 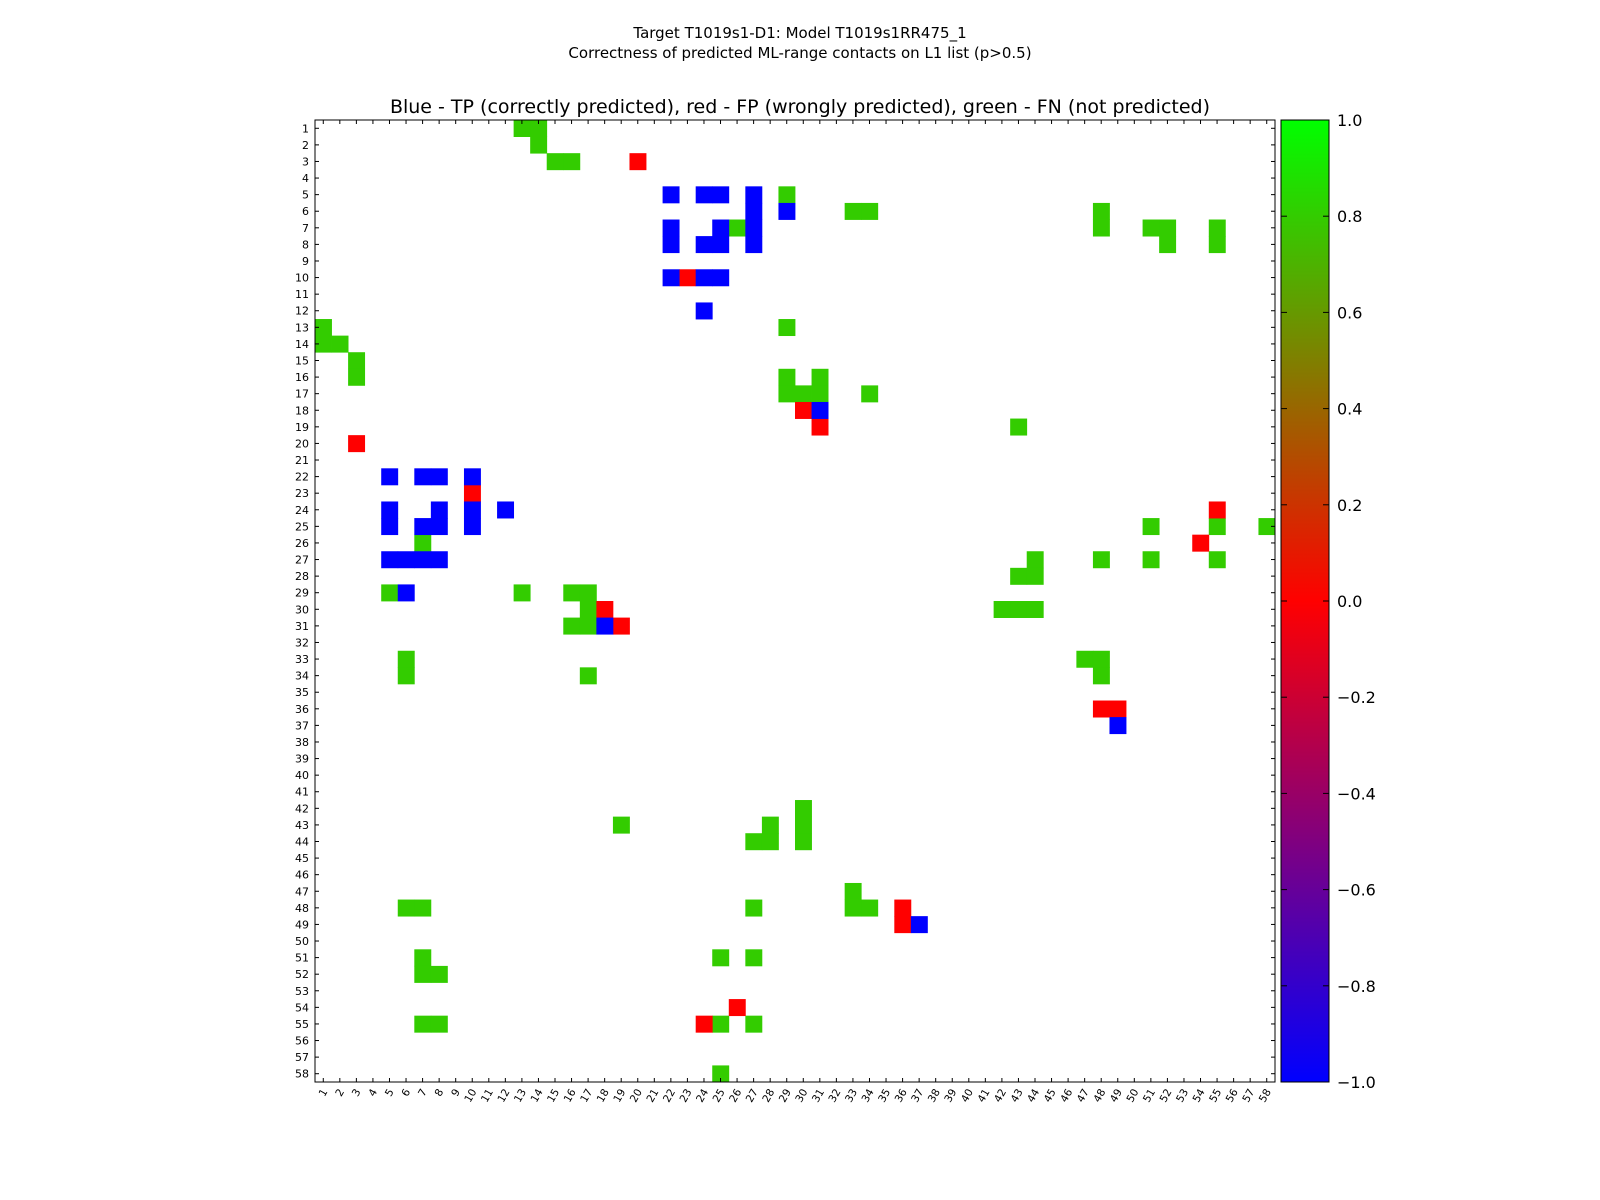 I want to click on y-tick-label: 29, so click(x=302, y=593).